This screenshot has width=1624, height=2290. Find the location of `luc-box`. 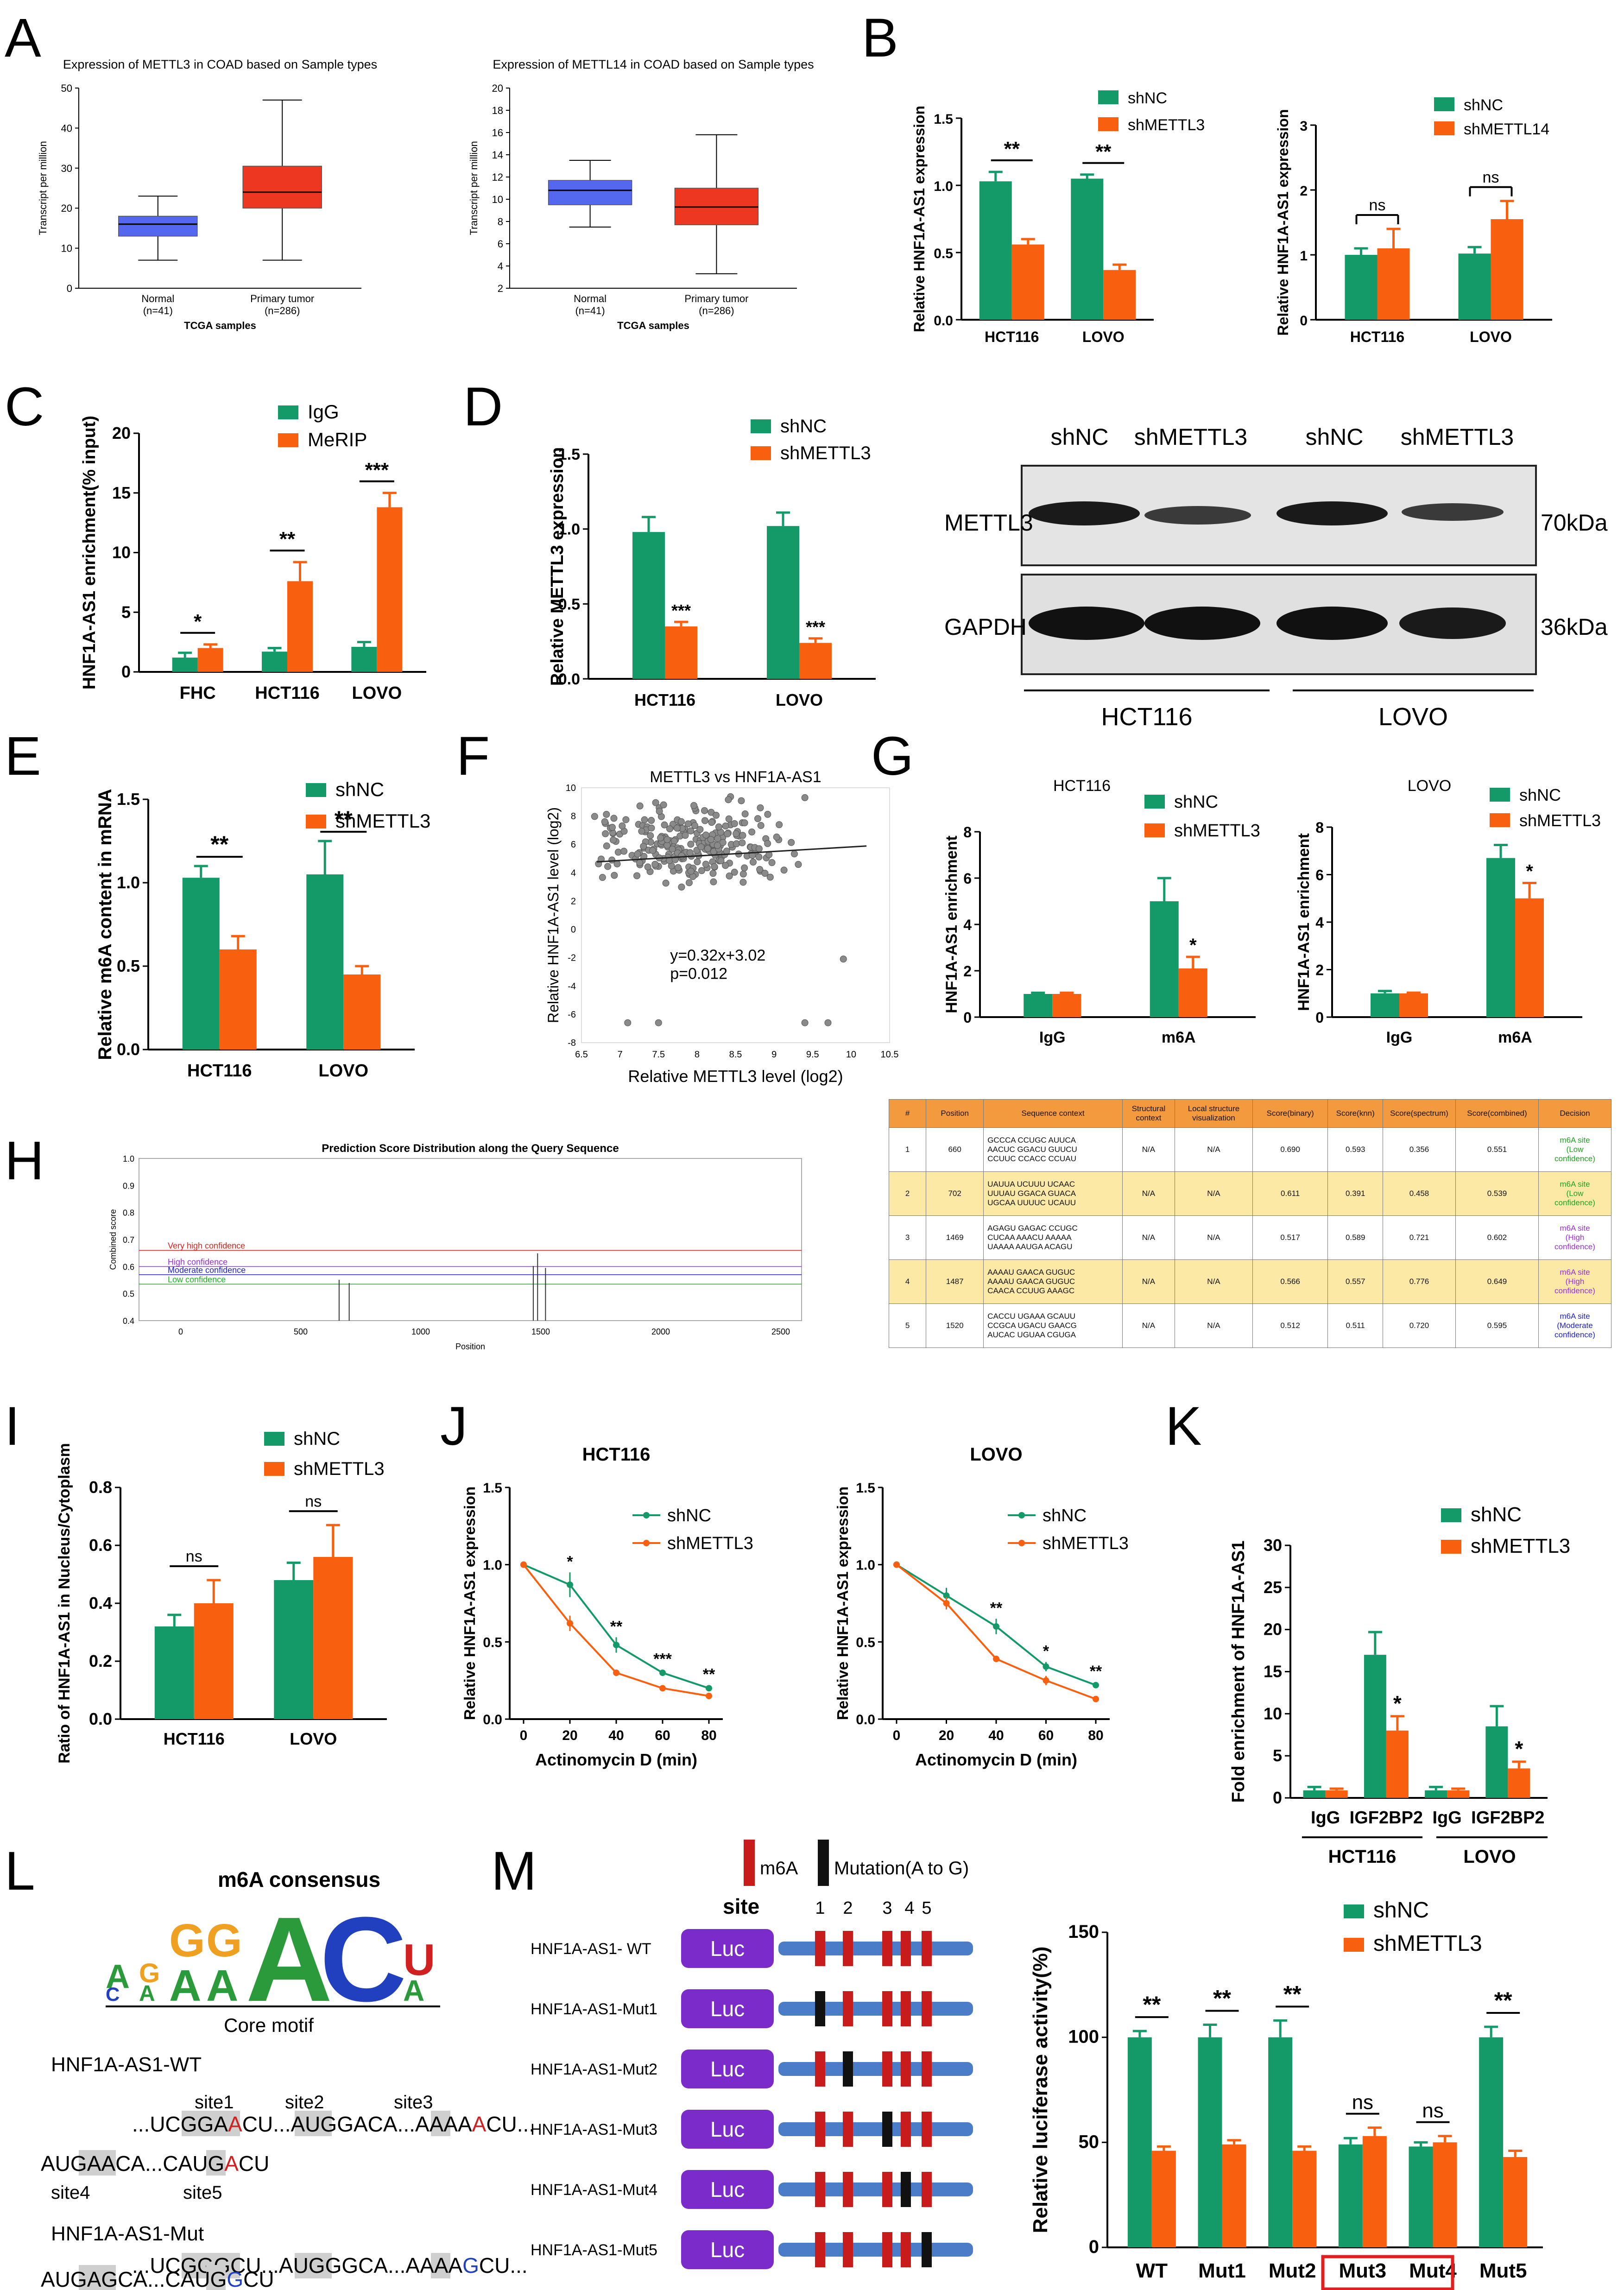

luc-box is located at coordinates (727, 2008).